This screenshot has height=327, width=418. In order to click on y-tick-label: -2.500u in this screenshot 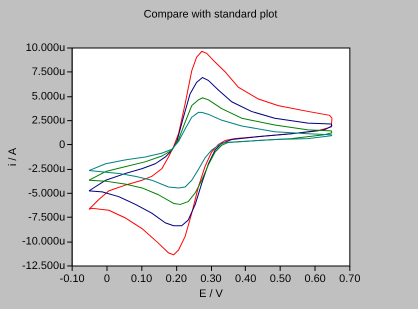, I will do `click(47, 169)`.